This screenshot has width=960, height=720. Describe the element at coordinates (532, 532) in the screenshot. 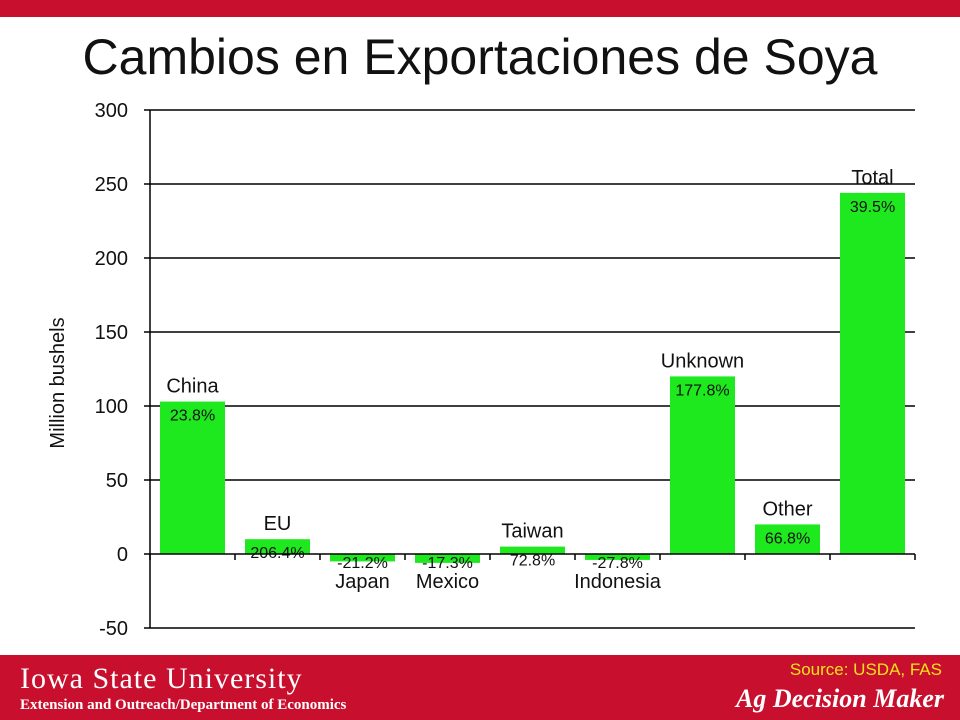

I see `category-label: Taiwan` at that location.